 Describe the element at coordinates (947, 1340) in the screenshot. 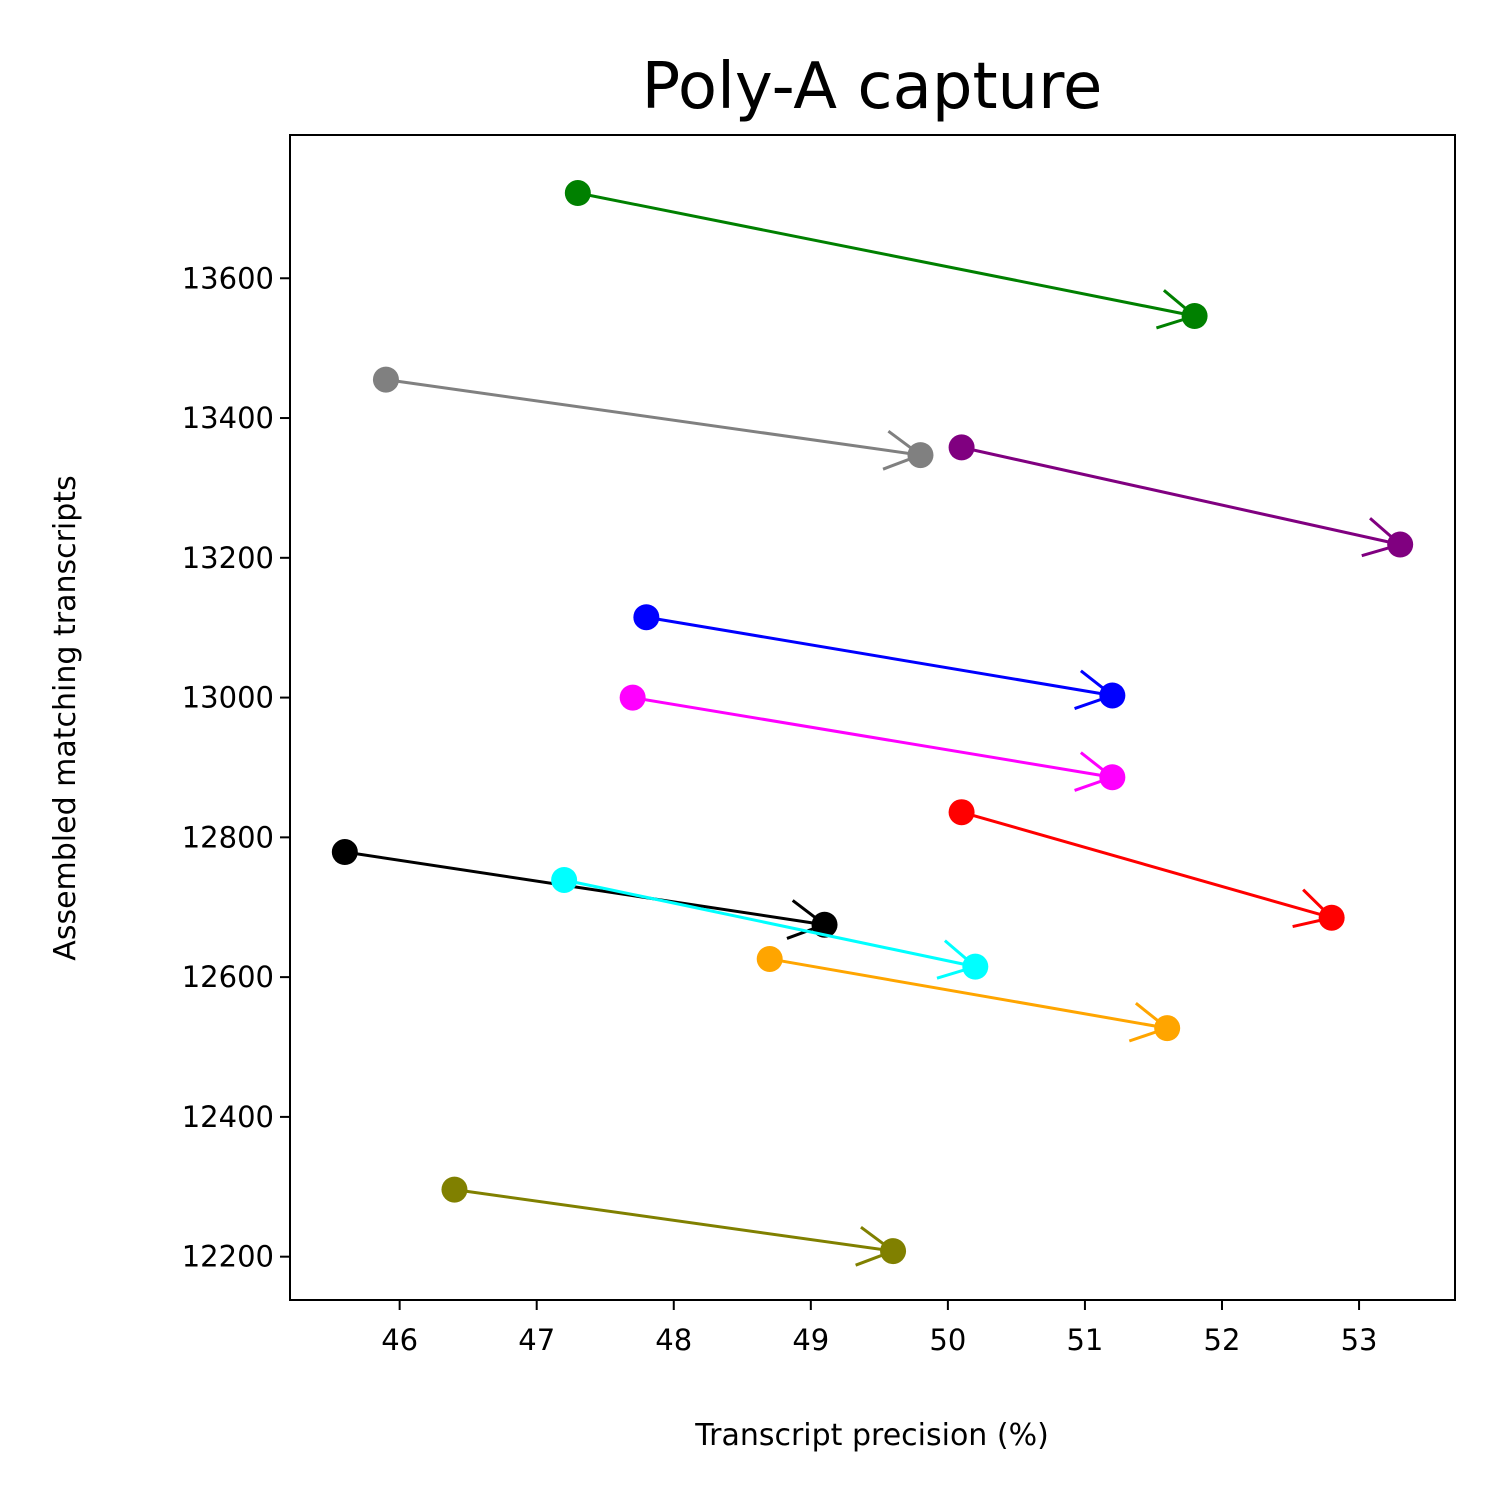

I see `x-tick-label: 50` at that location.